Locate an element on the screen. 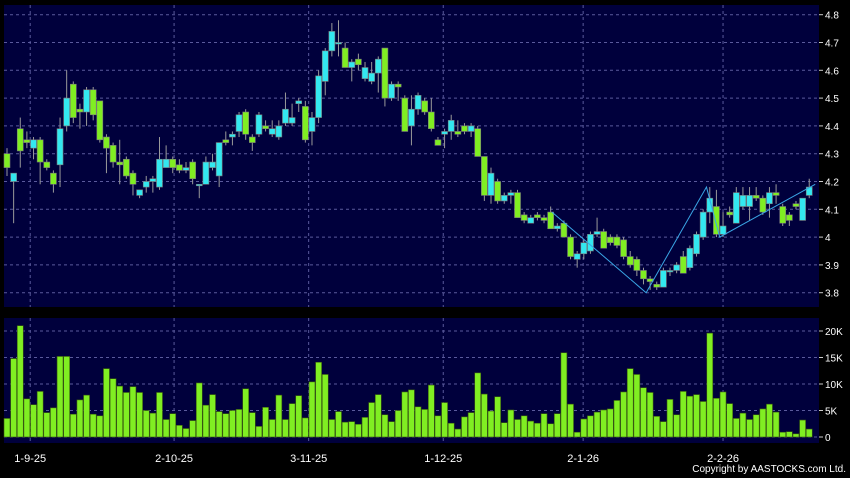 This screenshot has width=850, height=478. trendline is located at coordinates (683, 238).